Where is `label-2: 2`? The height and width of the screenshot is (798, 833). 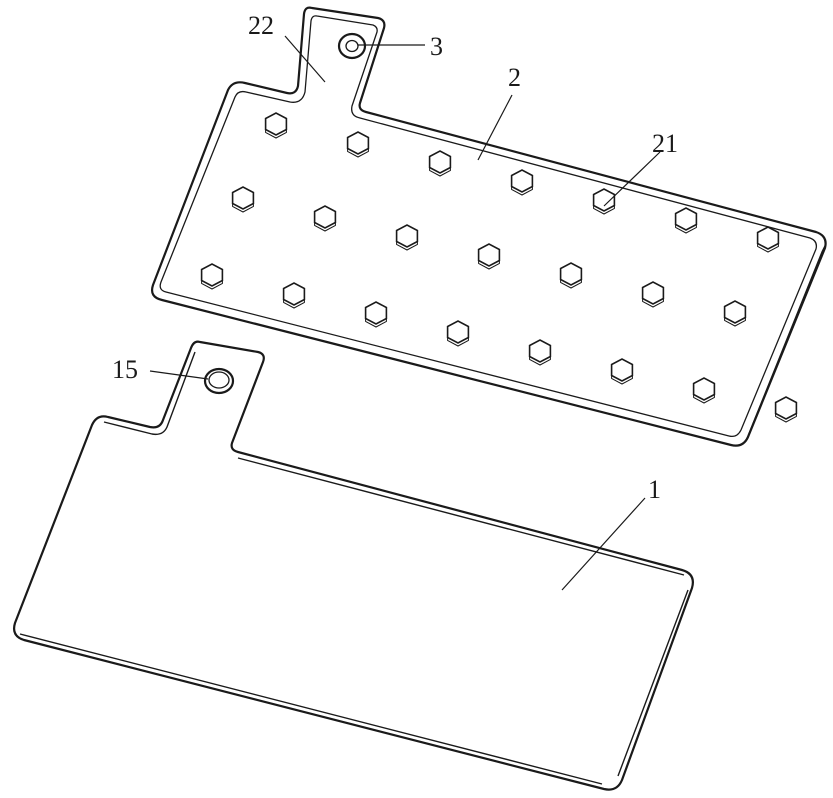 label-2: 2 is located at coordinates (514, 77).